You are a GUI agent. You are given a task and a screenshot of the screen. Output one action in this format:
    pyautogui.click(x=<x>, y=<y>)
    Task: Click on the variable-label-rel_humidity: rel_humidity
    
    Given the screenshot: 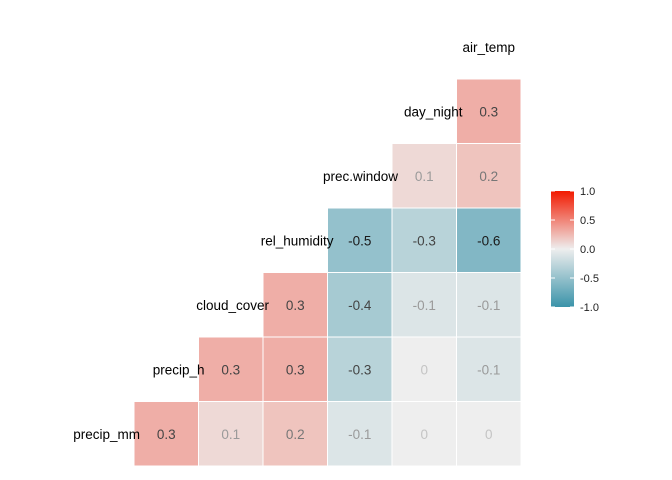 What is the action you would take?
    pyautogui.click(x=297, y=240)
    